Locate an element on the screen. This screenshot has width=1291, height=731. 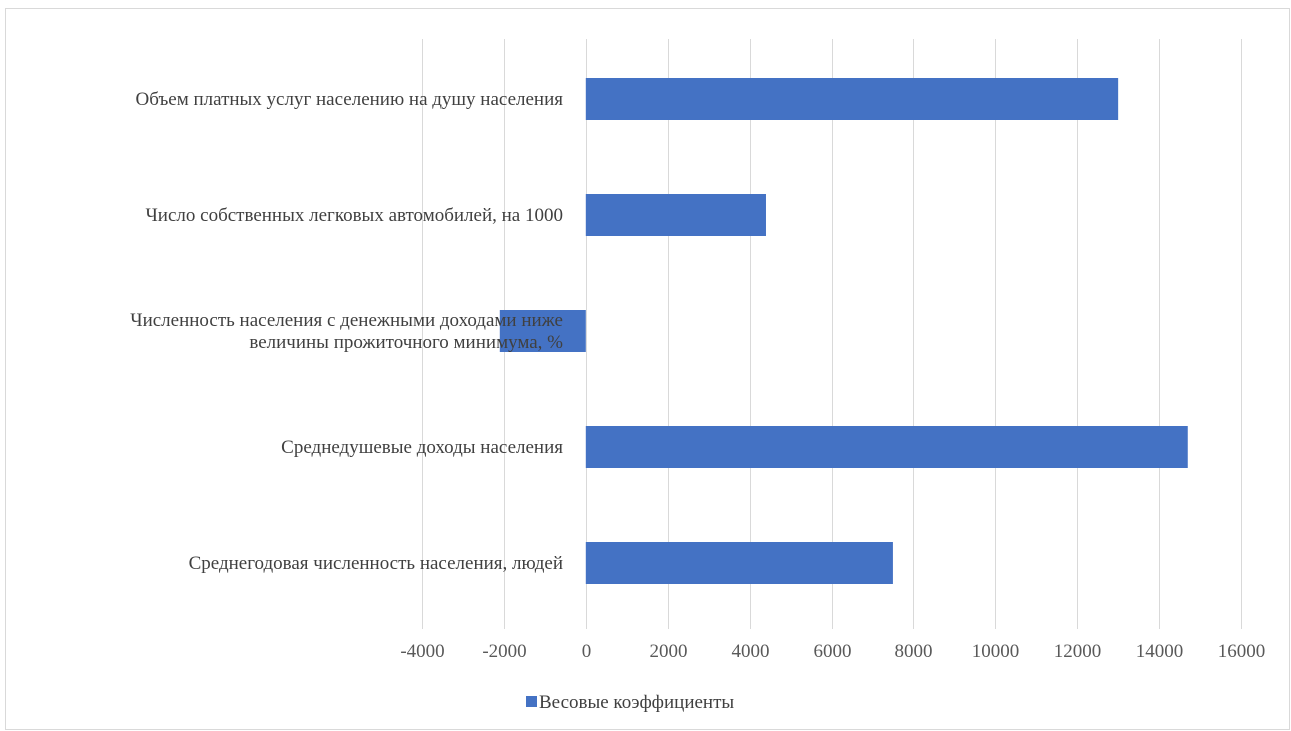
category-label: Среднедушевые доходы населения is located at coordinates (422, 447).